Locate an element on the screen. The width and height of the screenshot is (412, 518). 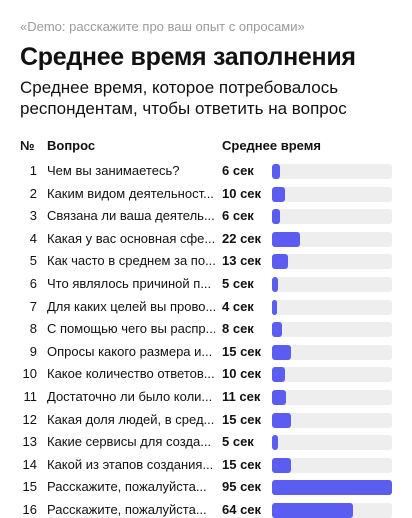
row-number: 8 is located at coordinates (33, 329).